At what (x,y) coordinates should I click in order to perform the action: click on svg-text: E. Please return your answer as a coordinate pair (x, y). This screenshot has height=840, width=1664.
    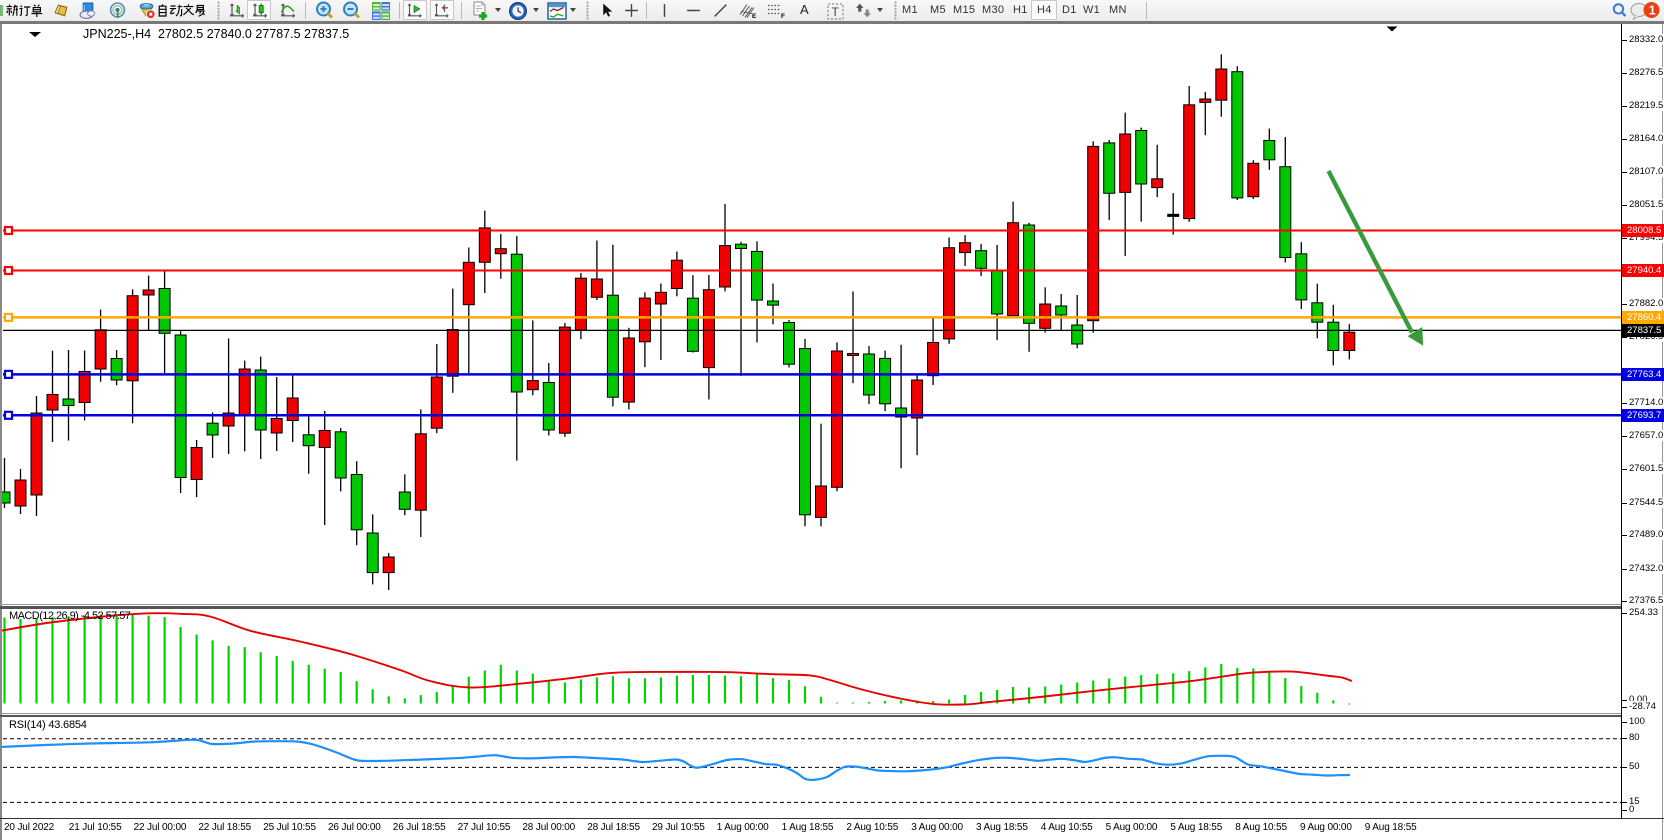
    Looking at the image, I should click on (754, 16).